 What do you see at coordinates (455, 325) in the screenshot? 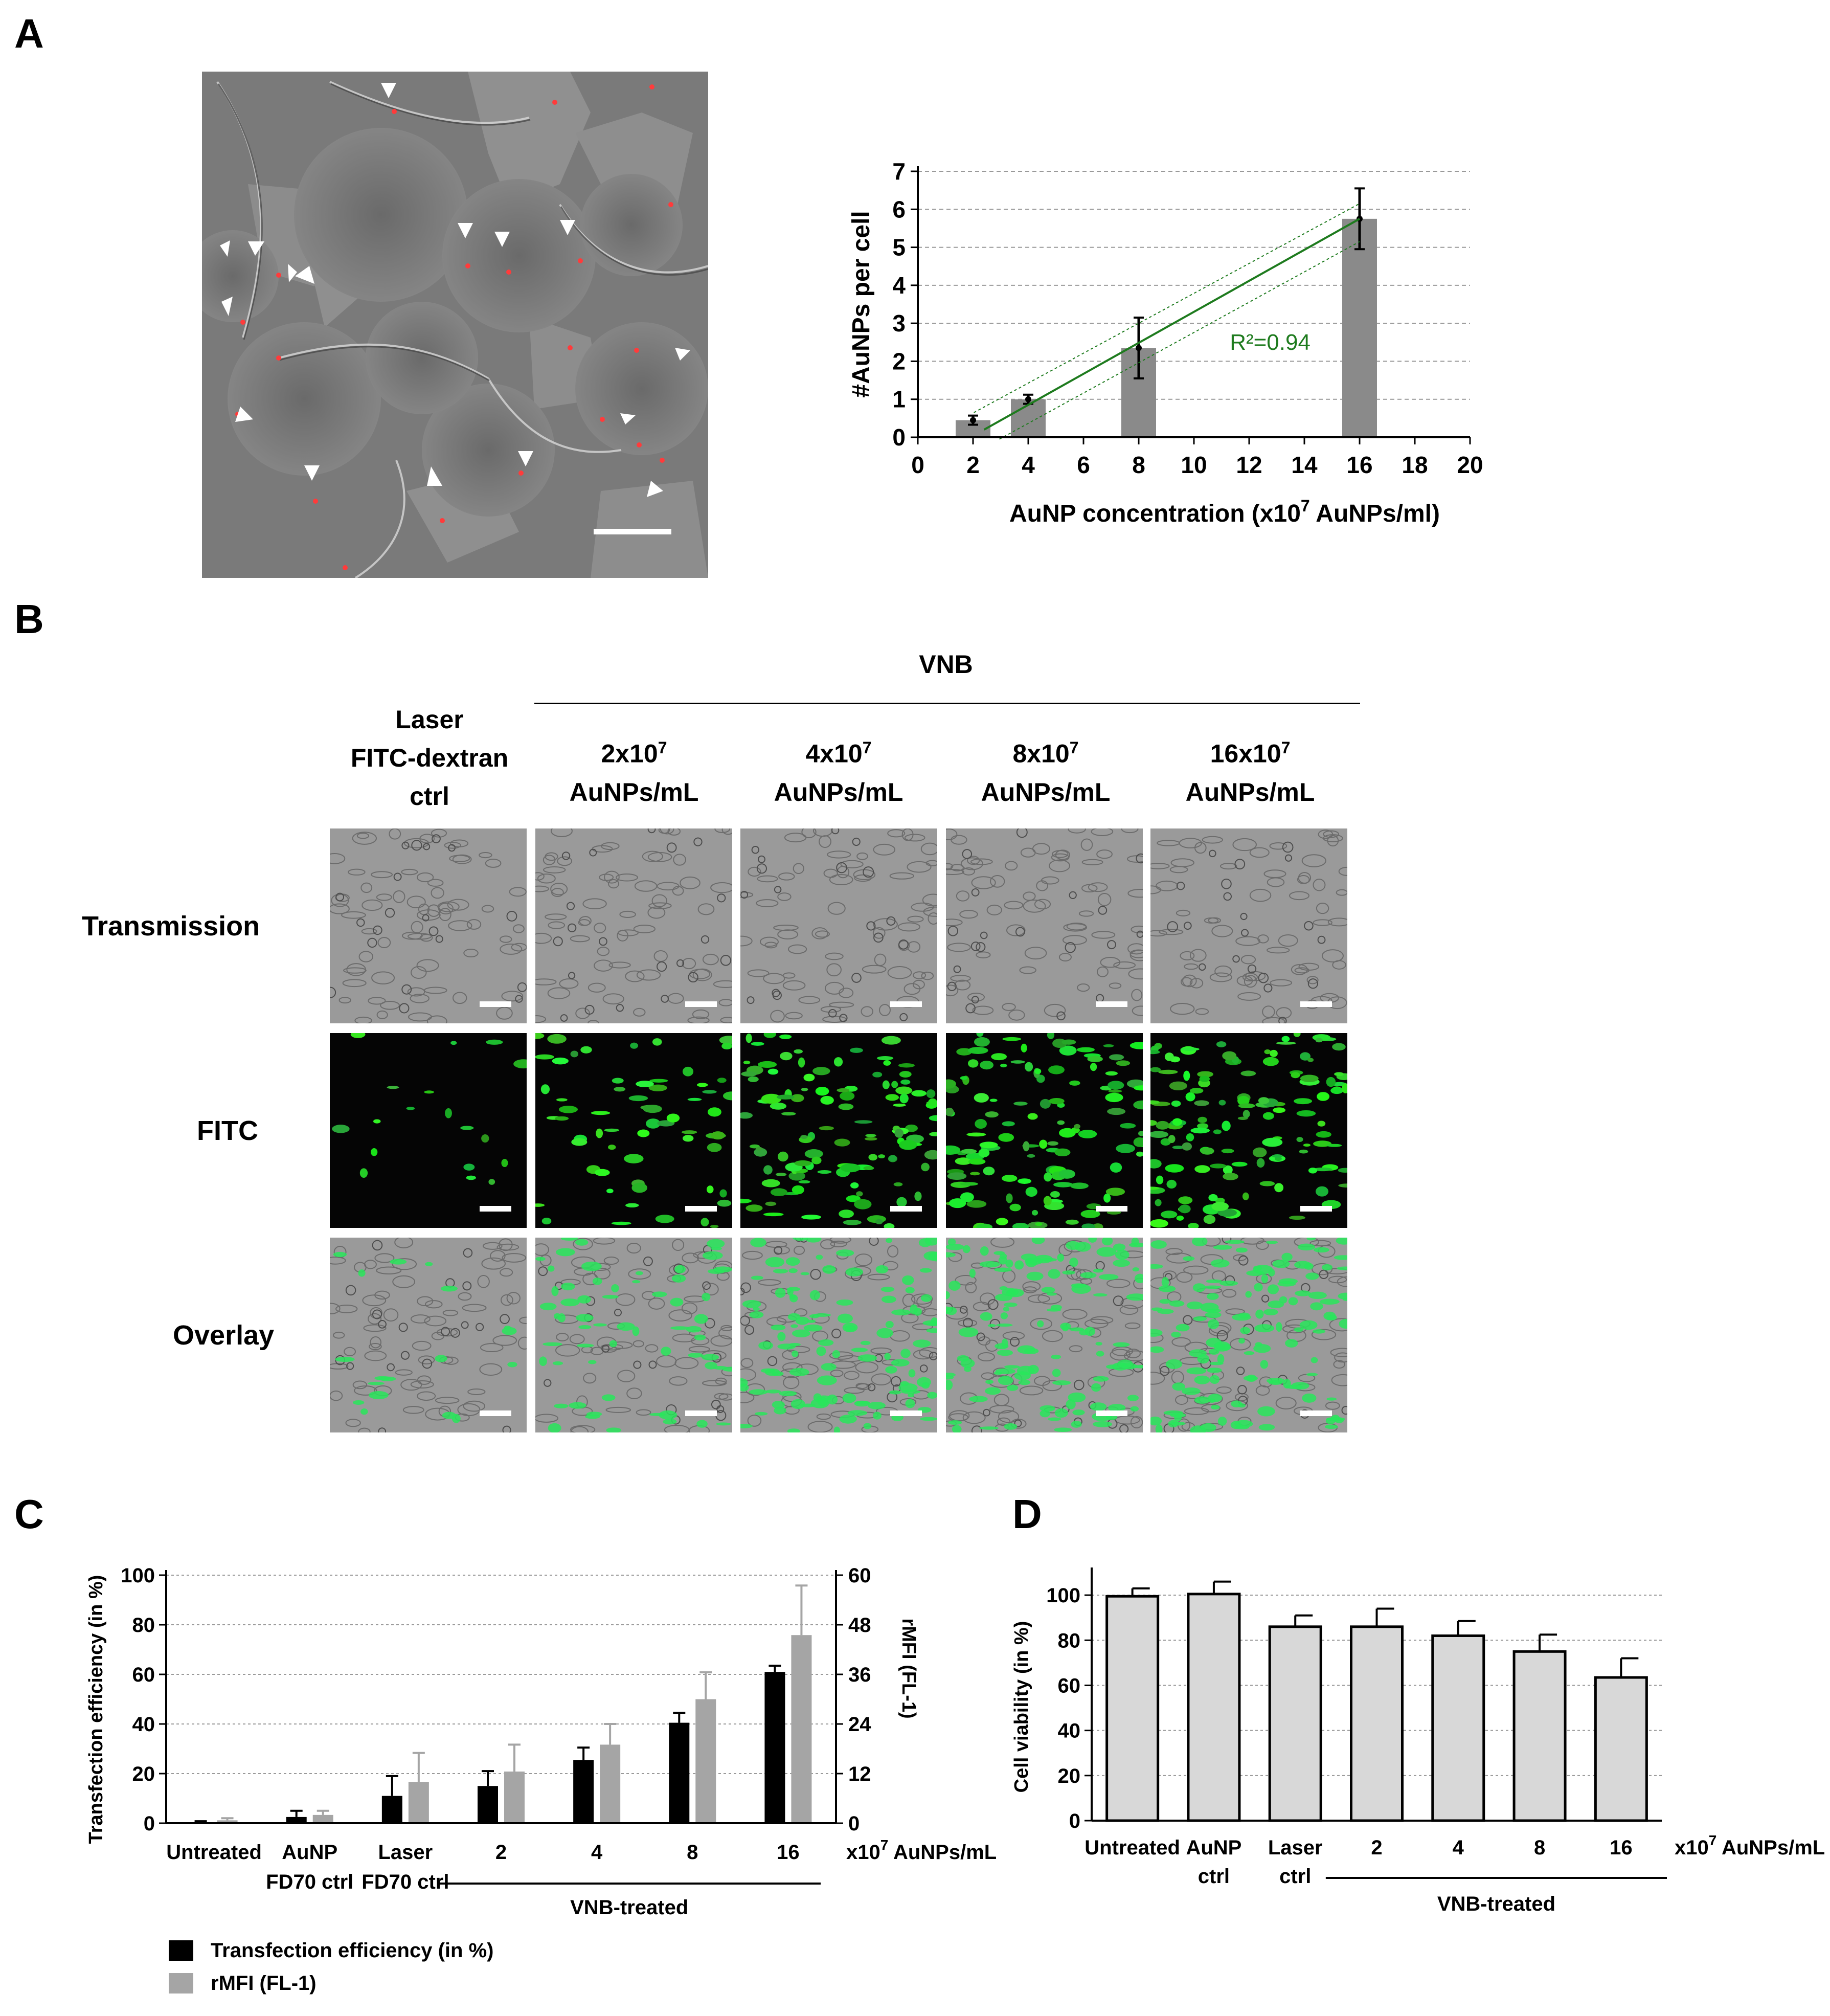
I see `micrograph-cells-aunps` at bounding box center [455, 325].